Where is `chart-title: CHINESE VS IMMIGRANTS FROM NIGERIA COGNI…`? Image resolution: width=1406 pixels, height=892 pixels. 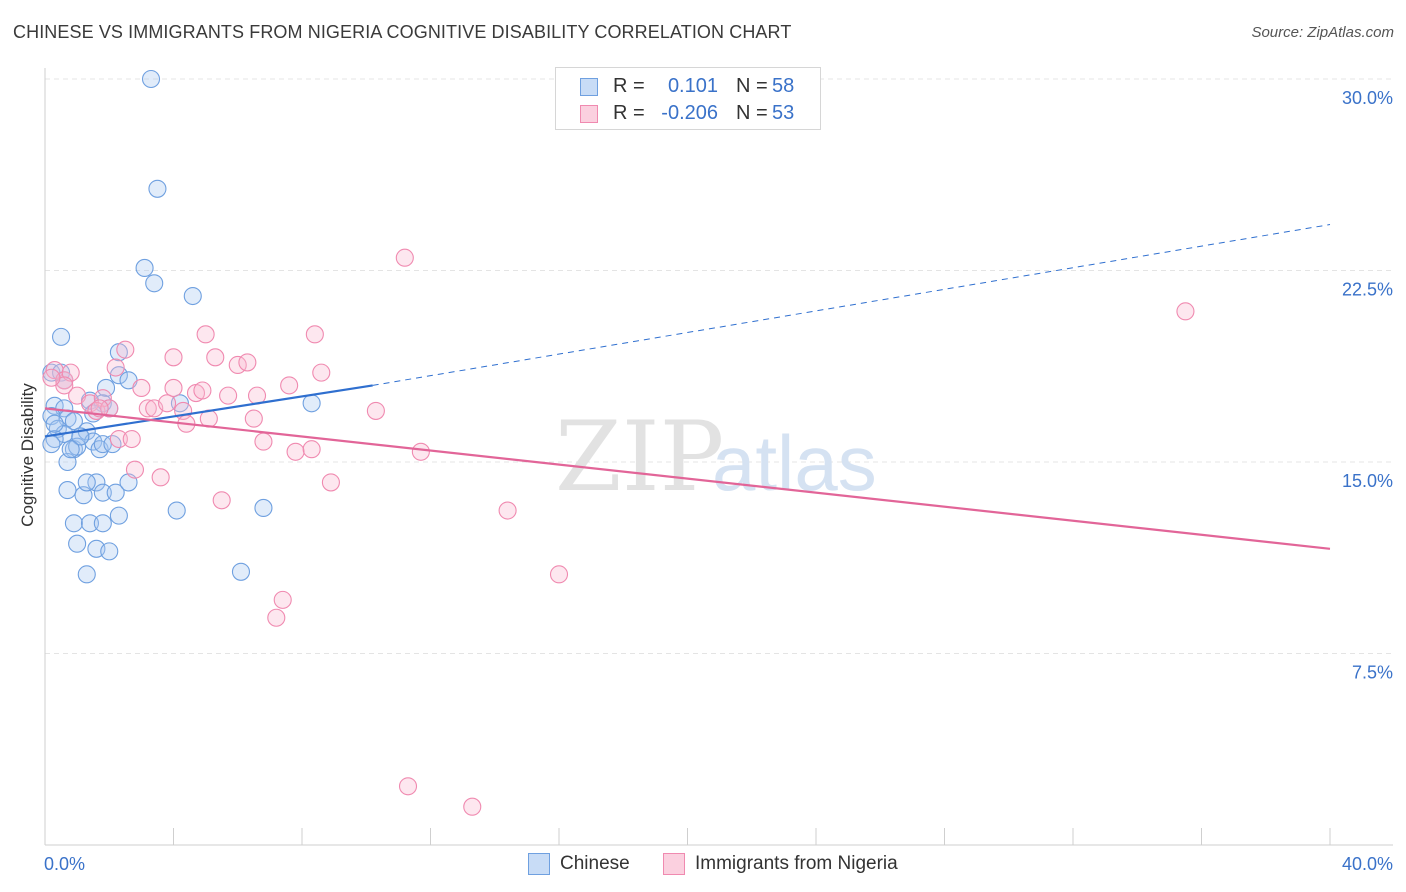
chart-title: CHINESE VS IMMIGRANTS FROM NIGERIA COGNI… is located at coordinates (402, 32).